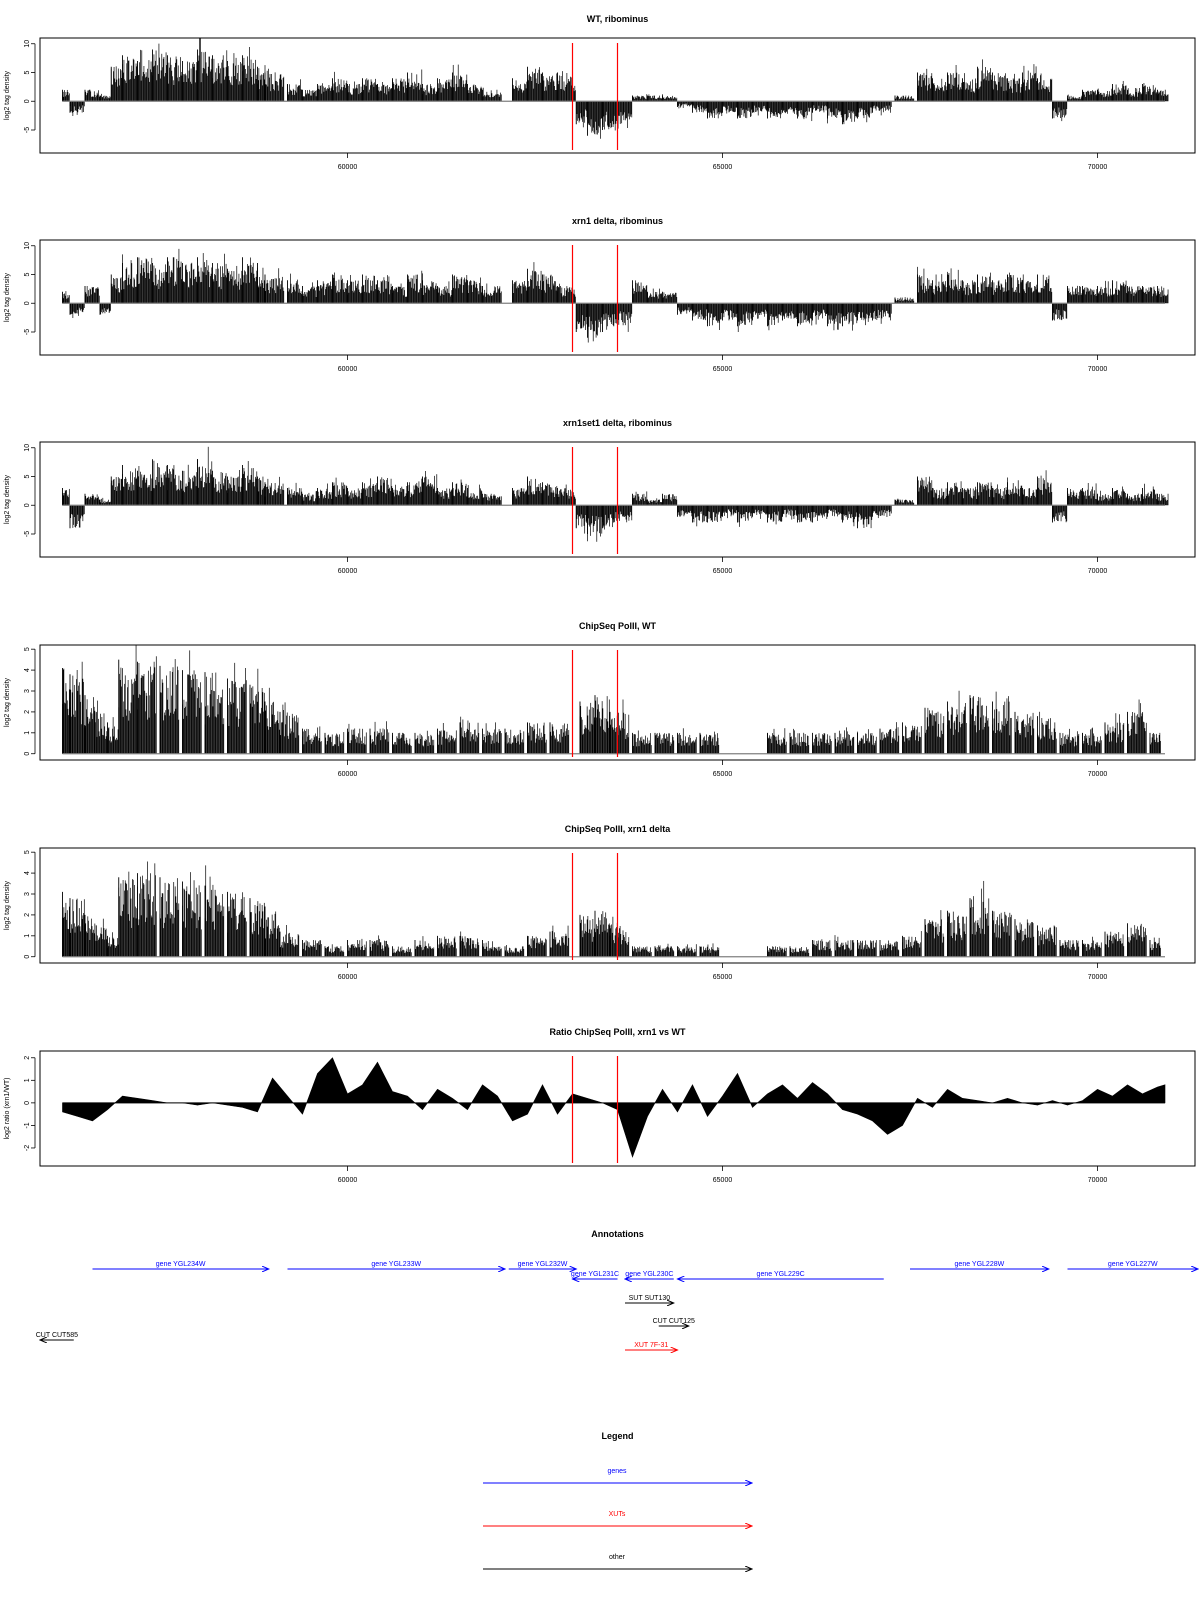 This screenshot has width=1200, height=1600. I want to click on panel-title: xrn1set1 delta, ribominus, so click(617, 423).